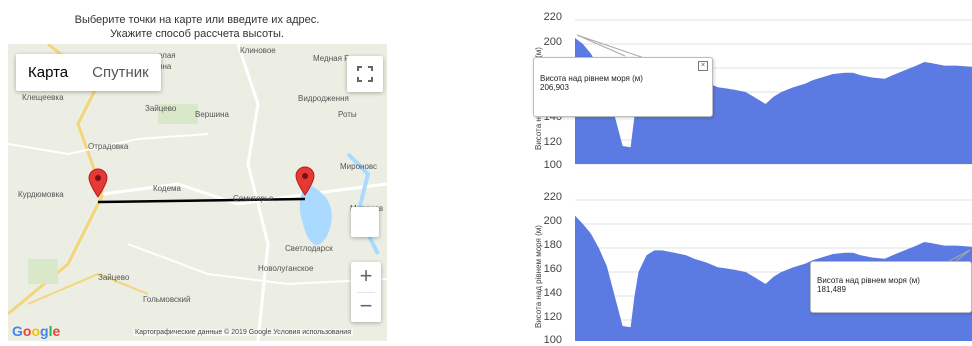 This screenshot has height=346, width=972. What do you see at coordinates (552, 269) in the screenshot?
I see `y-tick: 160` at bounding box center [552, 269].